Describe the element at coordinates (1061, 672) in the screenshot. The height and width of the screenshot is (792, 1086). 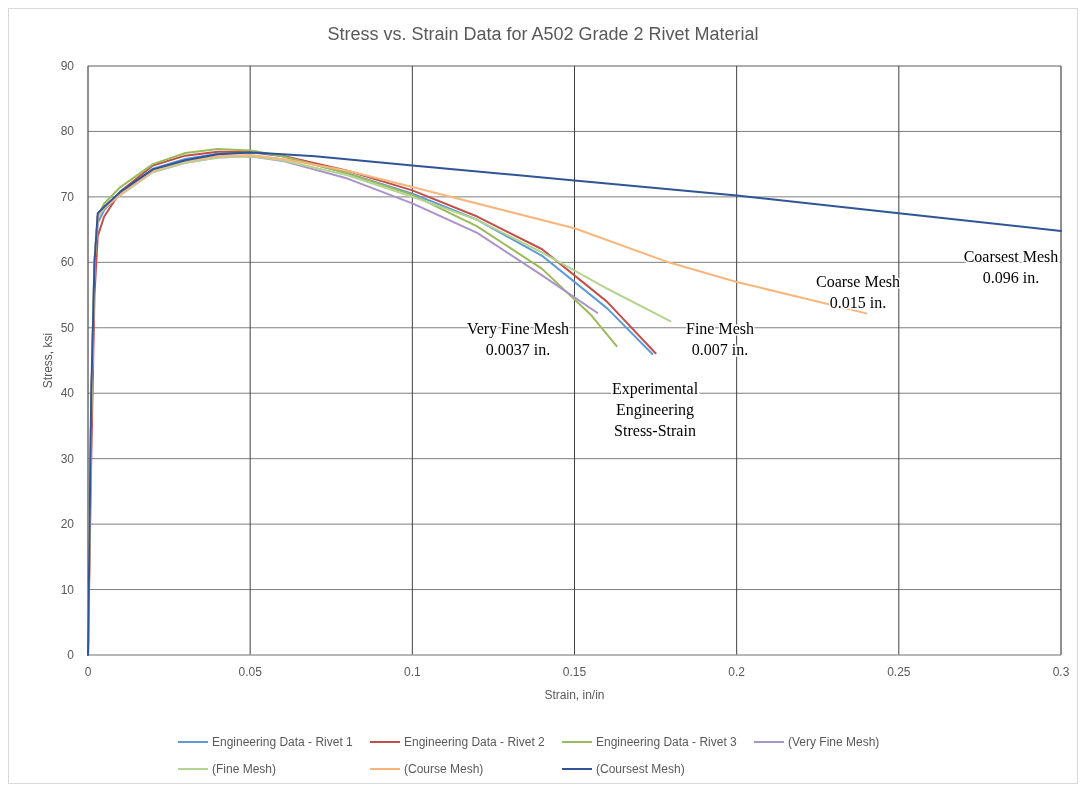
I see `x-tick-label: 0.3` at that location.